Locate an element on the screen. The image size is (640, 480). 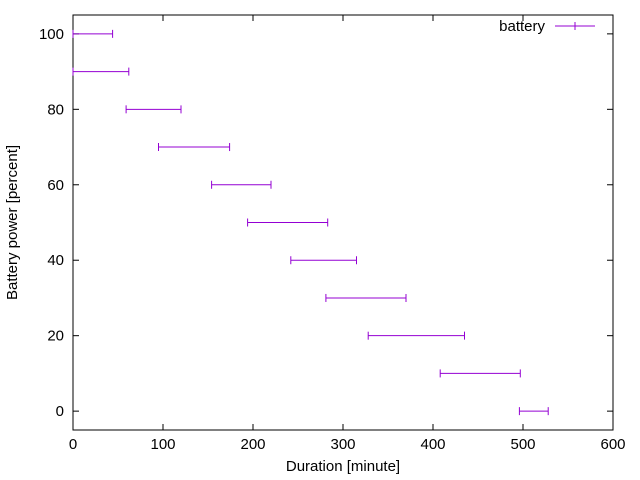
legend-label: battery is located at coordinates (522, 26).